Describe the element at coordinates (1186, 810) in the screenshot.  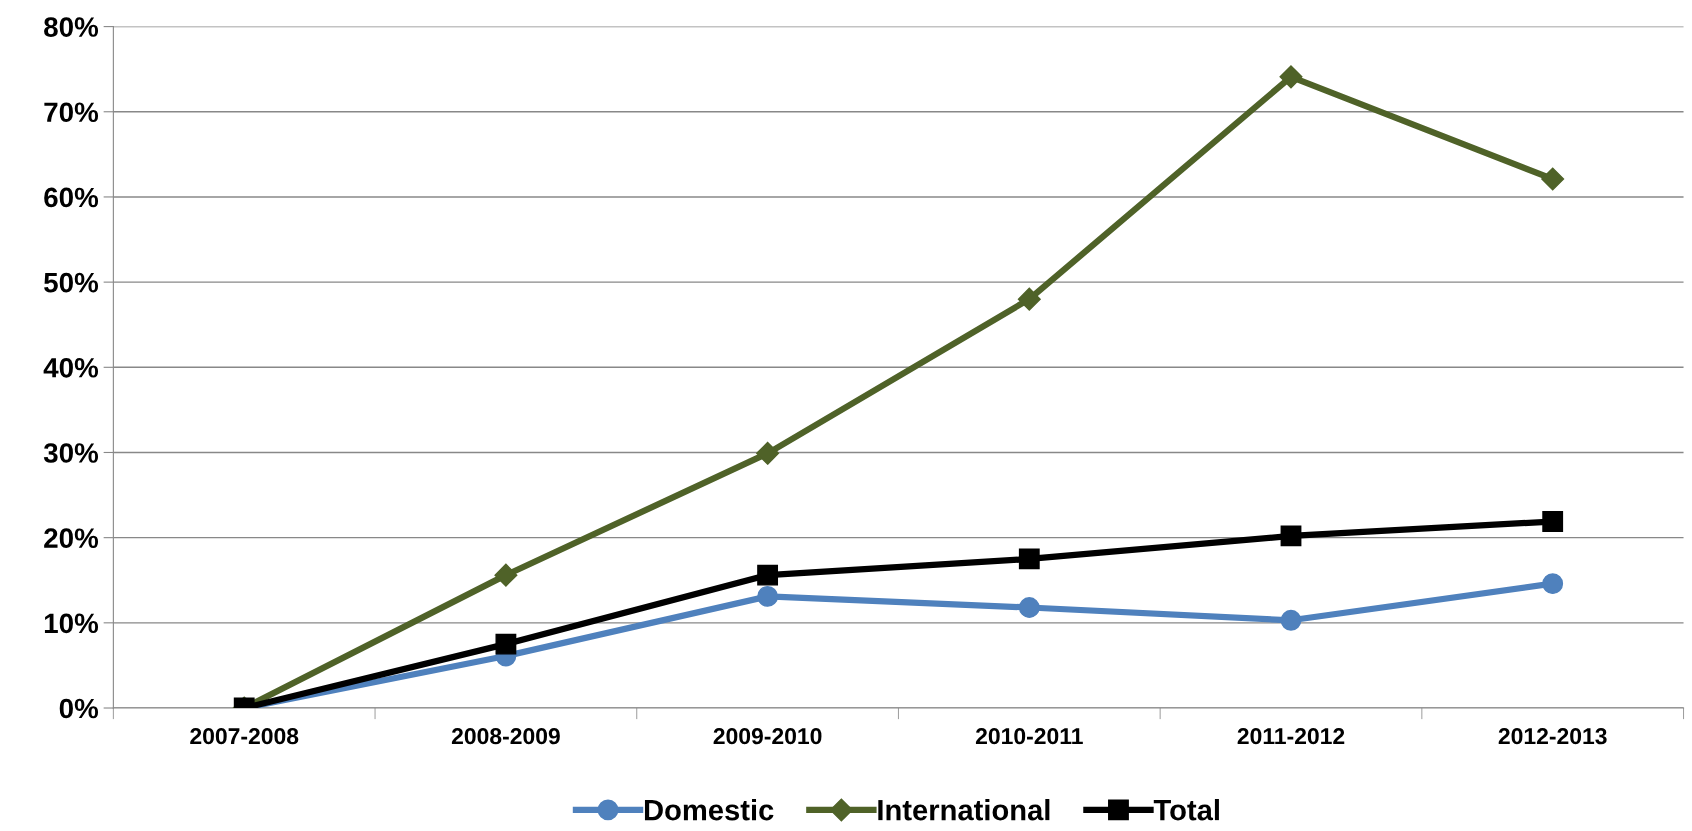
I see `legend-label: Total` at that location.